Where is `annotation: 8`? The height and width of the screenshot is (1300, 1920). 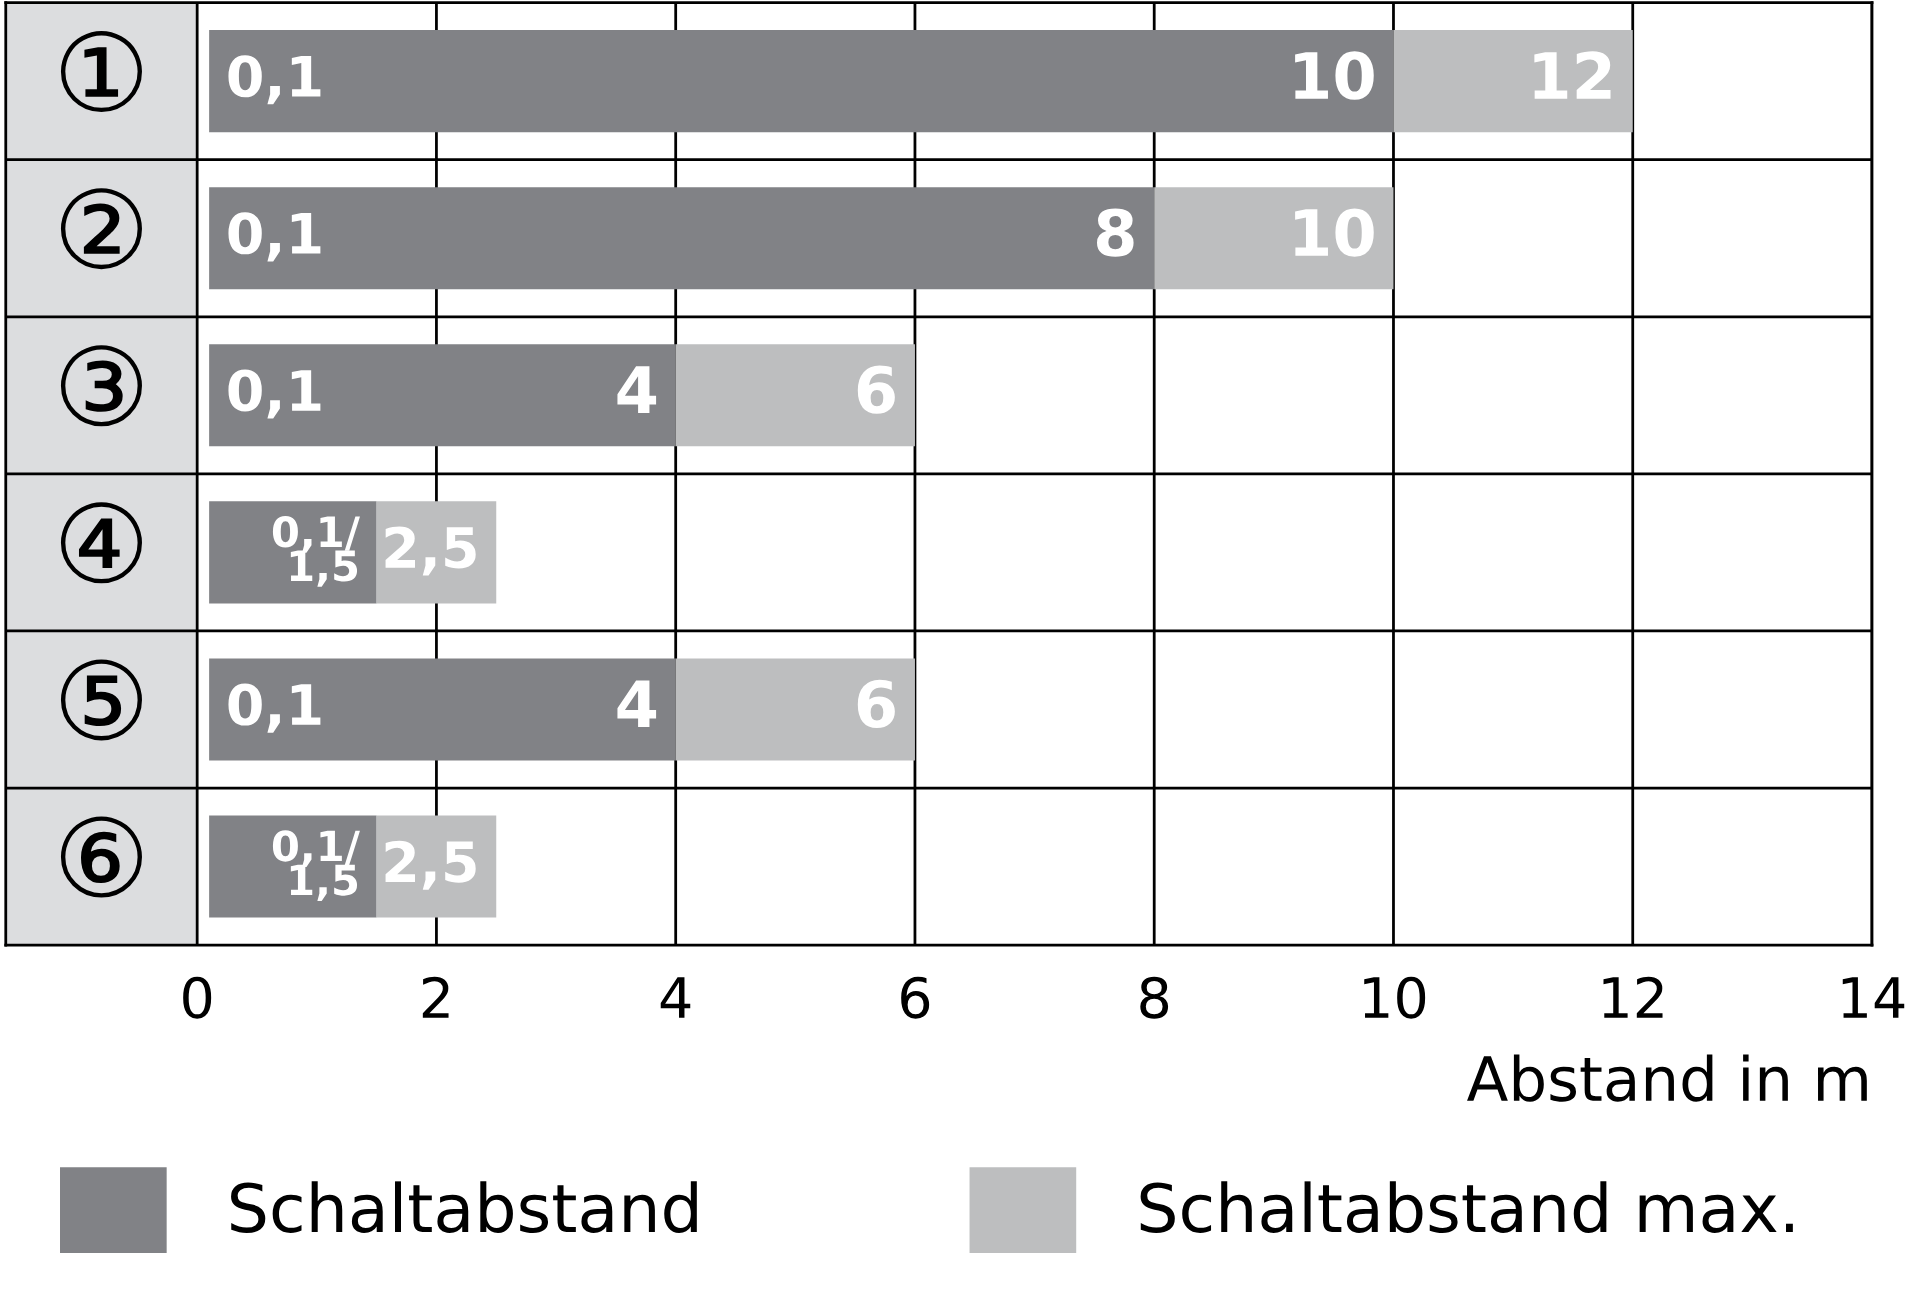 annotation: 8 is located at coordinates (1115, 232).